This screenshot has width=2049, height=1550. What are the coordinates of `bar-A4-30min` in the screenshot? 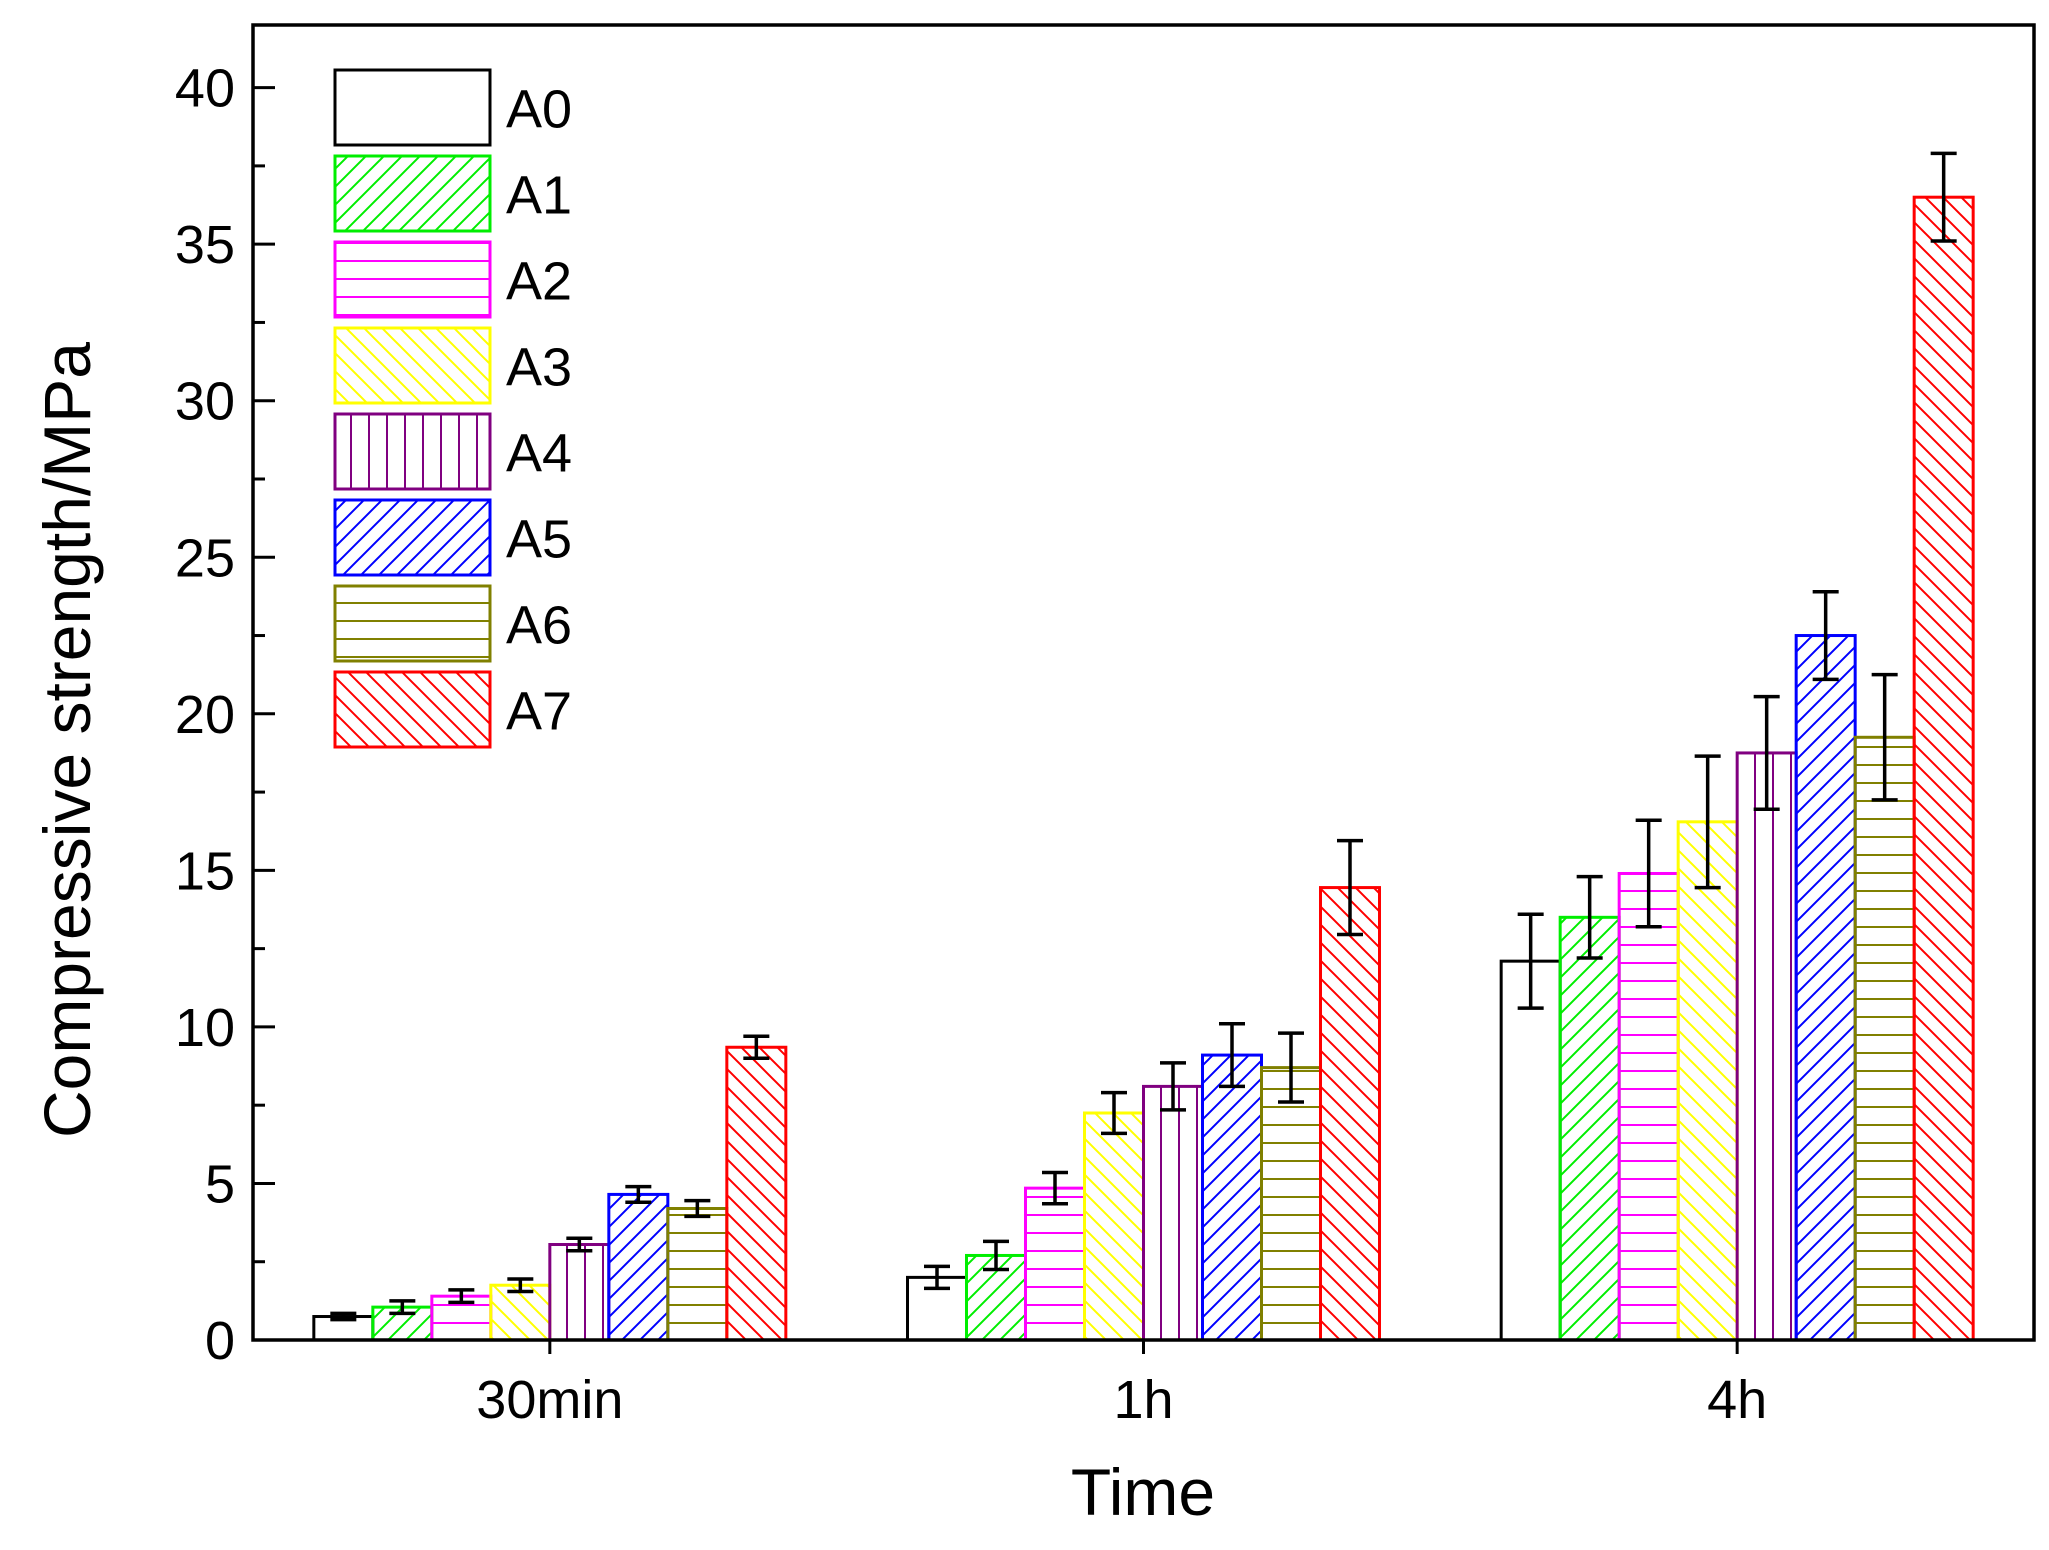 It's located at (579, 1292).